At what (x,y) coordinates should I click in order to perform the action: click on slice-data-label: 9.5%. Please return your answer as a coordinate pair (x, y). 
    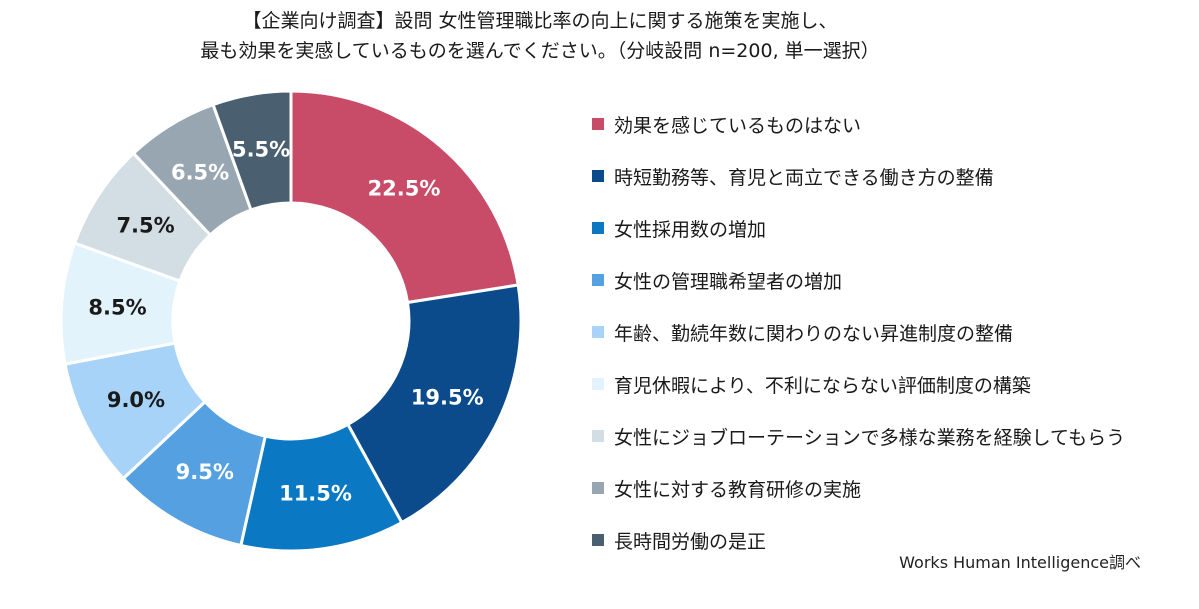
    Looking at the image, I should click on (205, 472).